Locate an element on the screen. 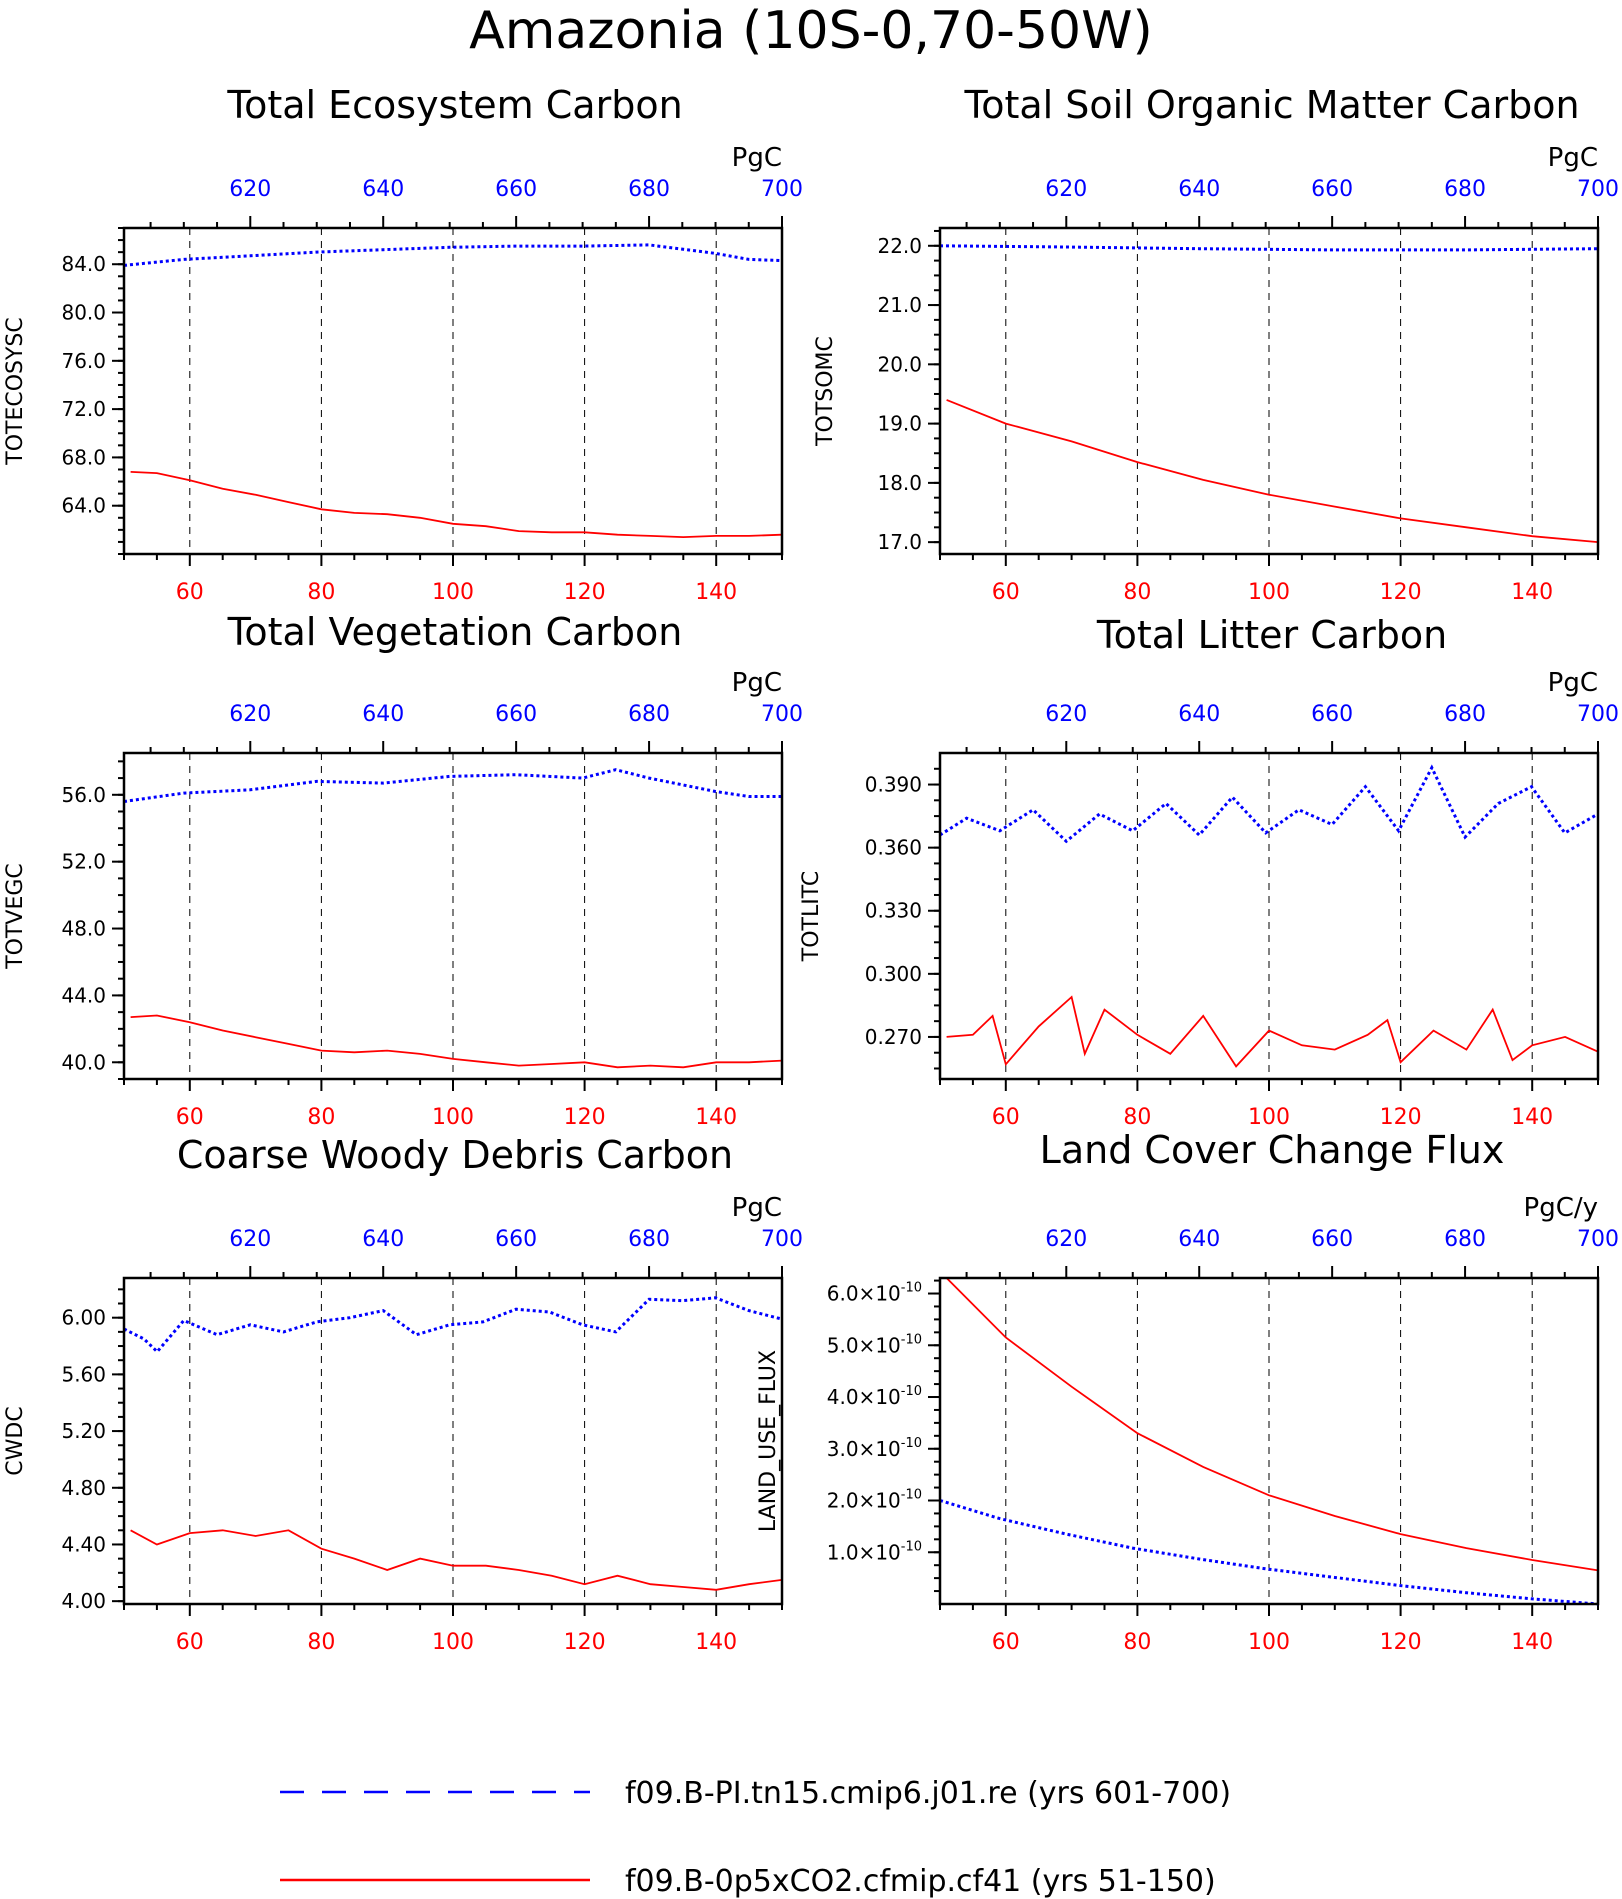 The image size is (1622, 1899). chart-title: Total Soil Organic Matter Carbon is located at coordinates (1271, 105).